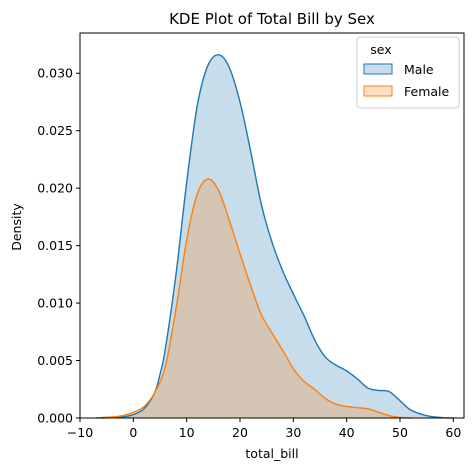 This screenshot has height=470, width=476. What do you see at coordinates (55, 130) in the screenshot?
I see `y-tick-label: 0.025` at bounding box center [55, 130].